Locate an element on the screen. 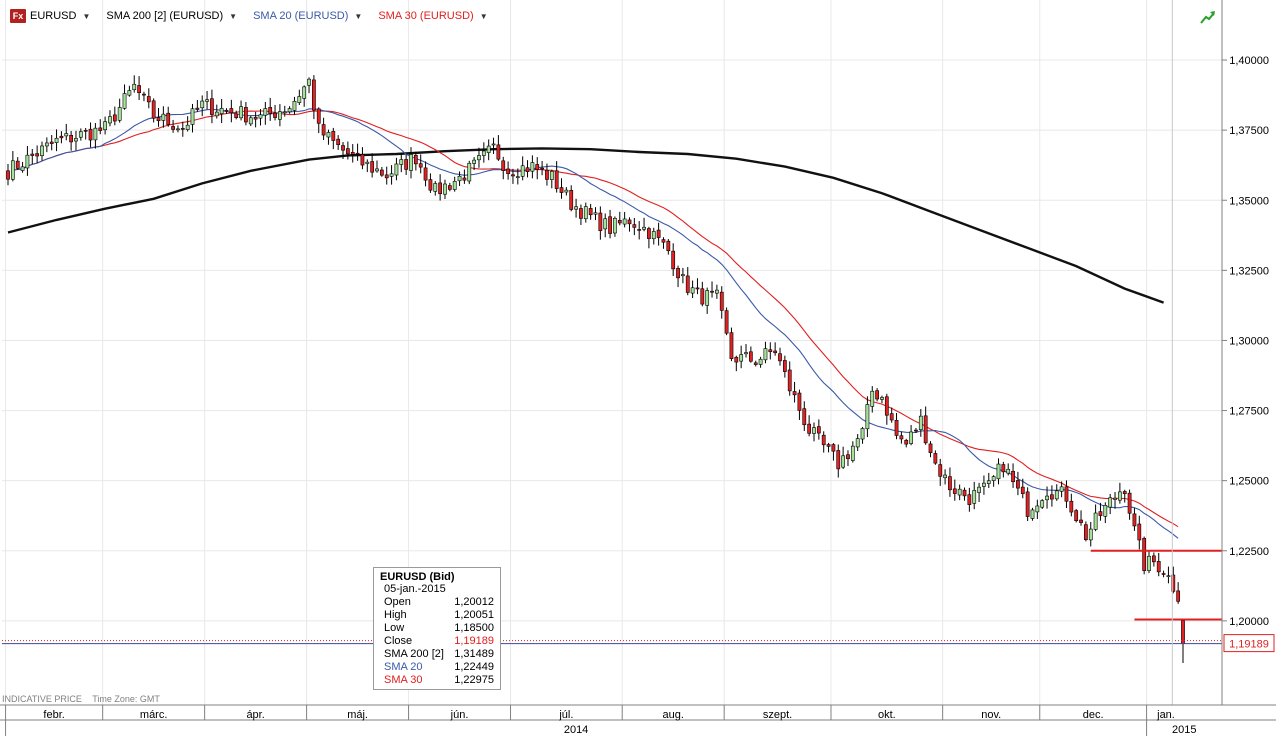 Image resolution: width=1276 pixels, height=736 pixels. month-label: jan. is located at coordinates (1165, 715).